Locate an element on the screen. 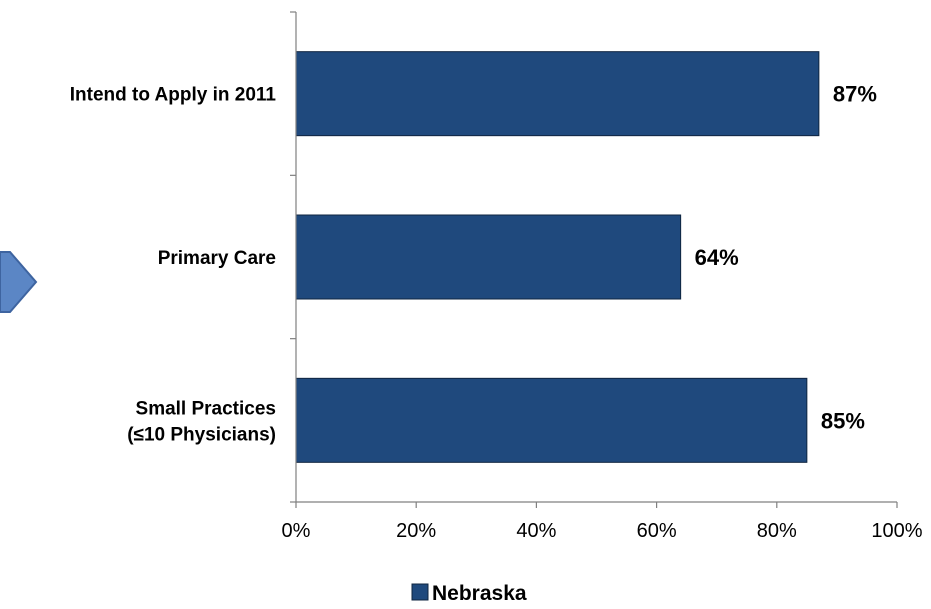 This screenshot has height=609, width=931. legend: Nebraska is located at coordinates (469, 593).